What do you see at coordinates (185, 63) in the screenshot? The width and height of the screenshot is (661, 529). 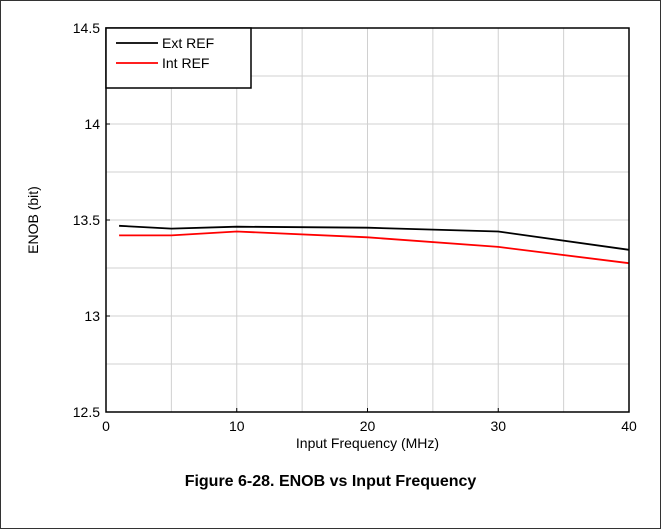 I see `legend-label: Int REF` at bounding box center [185, 63].